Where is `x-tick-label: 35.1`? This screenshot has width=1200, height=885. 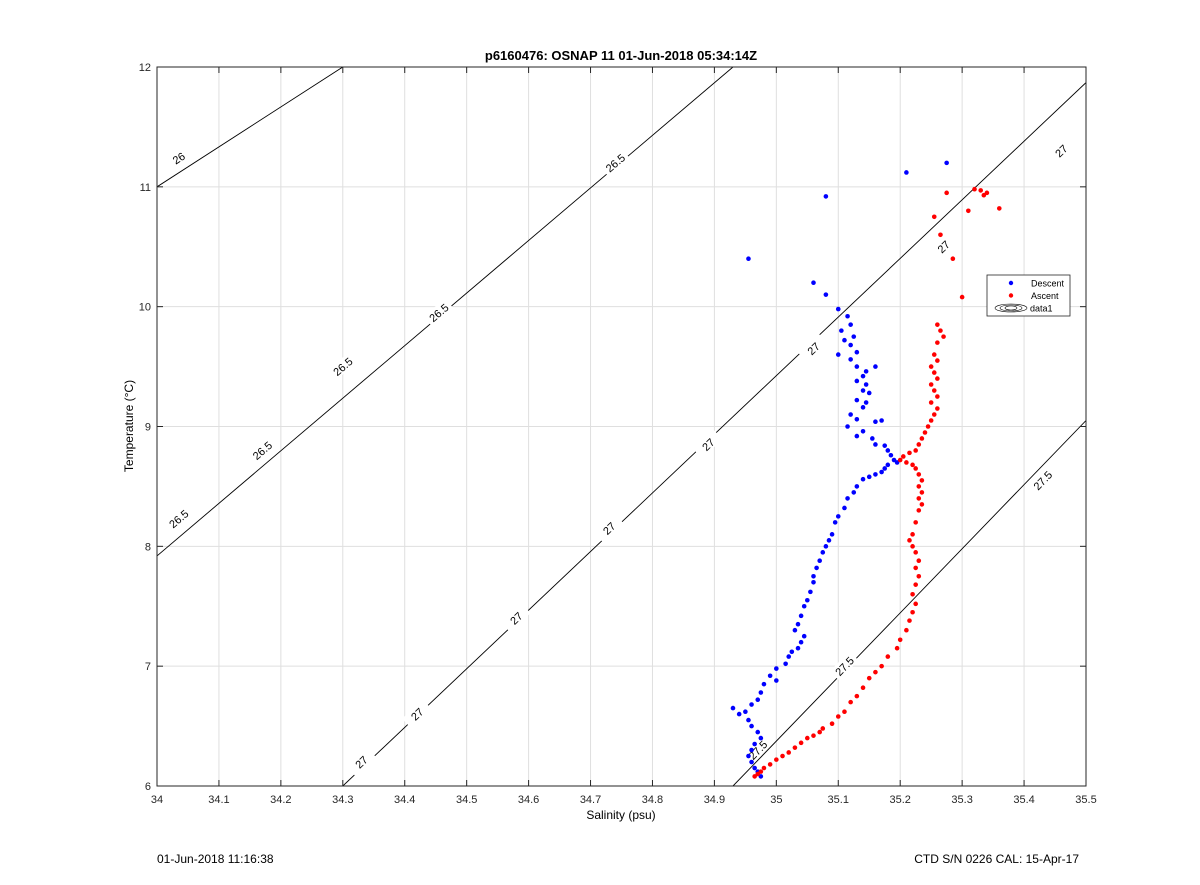
x-tick-label: 35.1 is located at coordinates (838, 800).